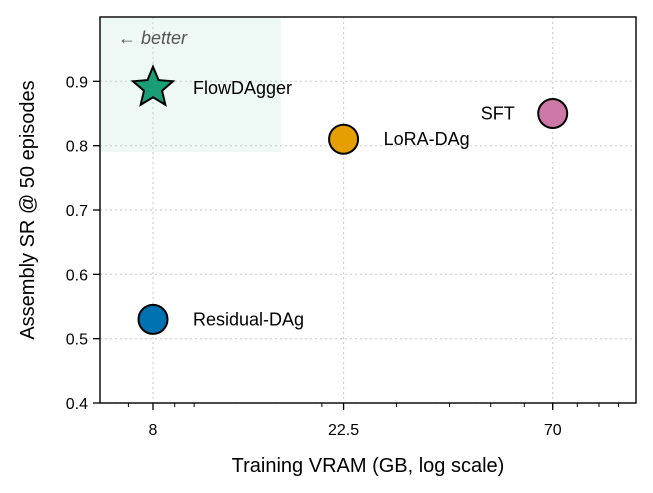 The height and width of the screenshot is (493, 653). What do you see at coordinates (248, 319) in the screenshot?
I see `point-label-residual-dag: Residual-DAg` at bounding box center [248, 319].